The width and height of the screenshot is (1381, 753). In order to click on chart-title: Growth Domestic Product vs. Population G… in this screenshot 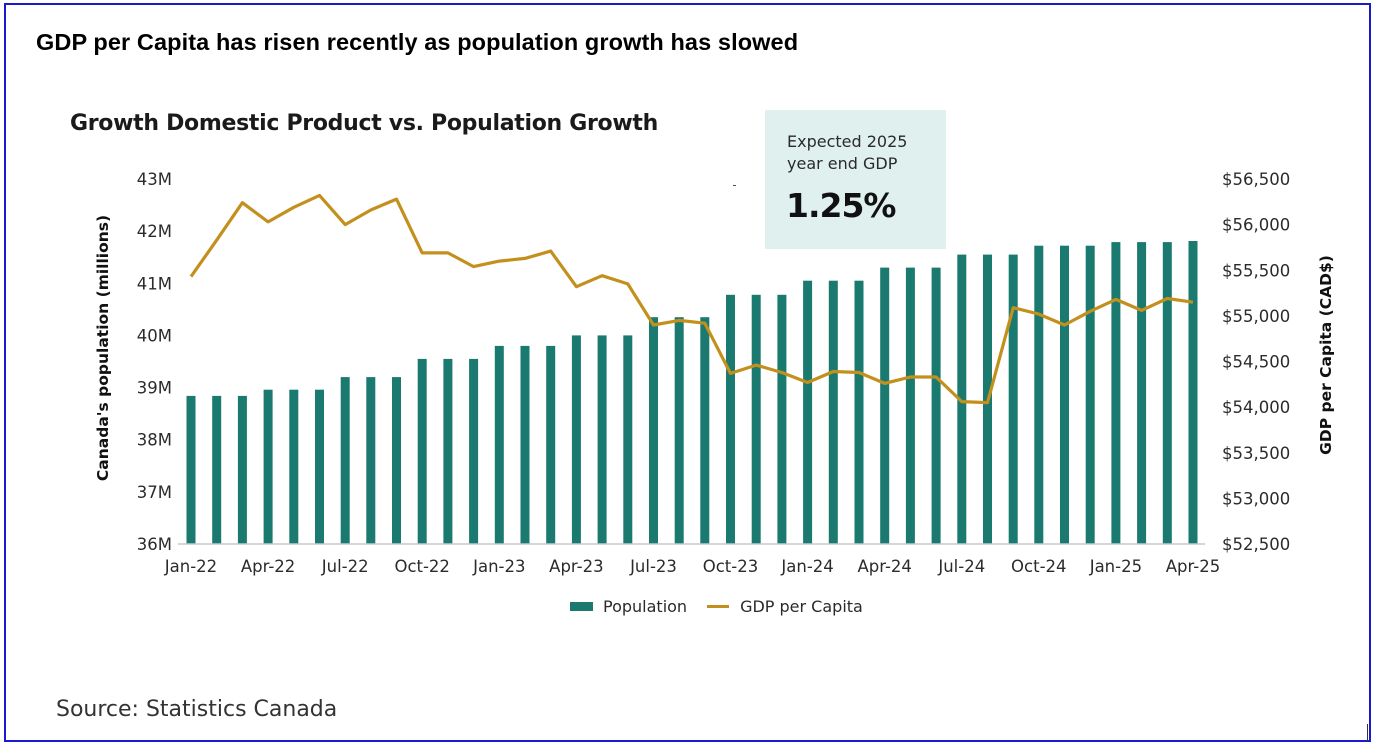, I will do `click(364, 123)`.